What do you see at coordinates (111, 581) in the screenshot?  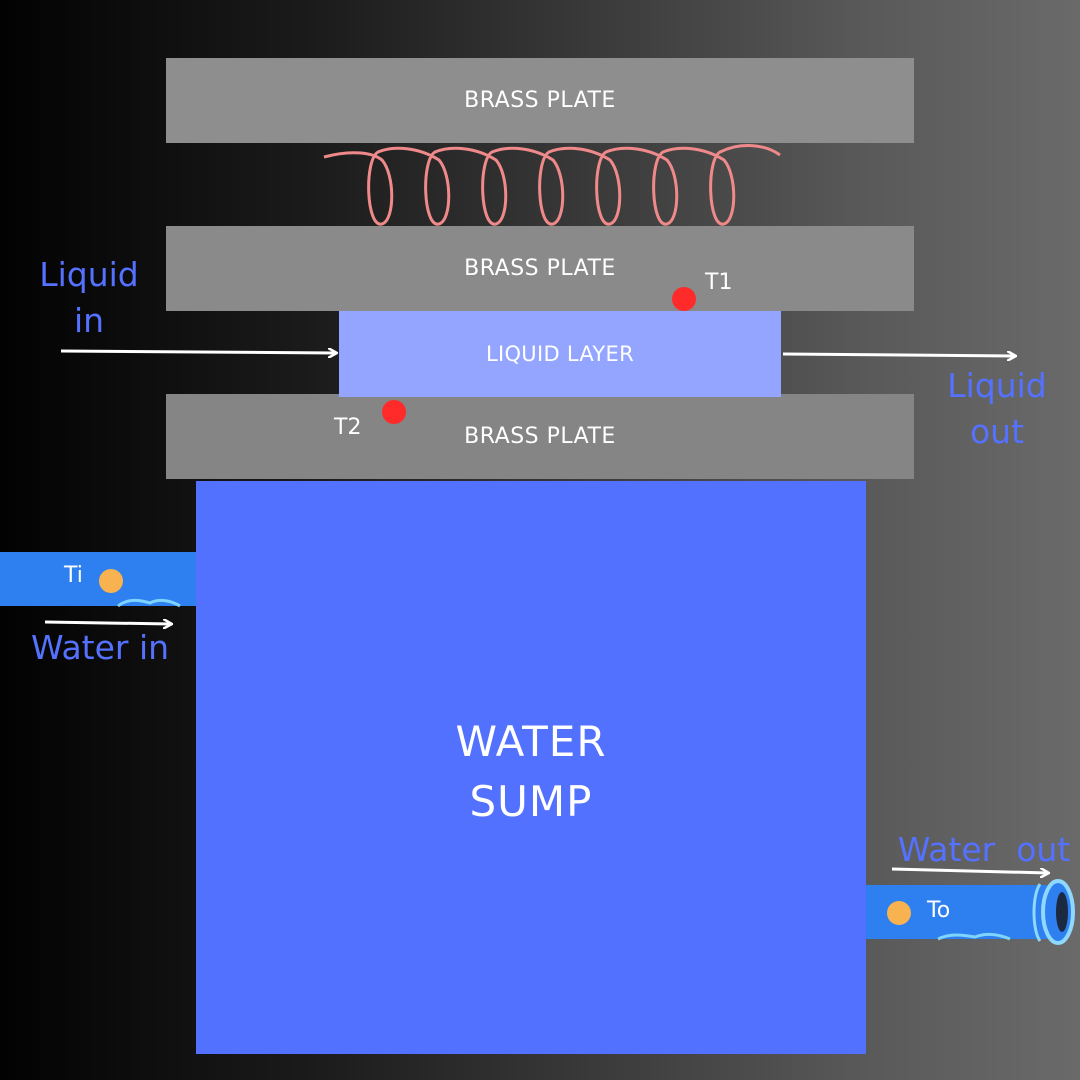 I see `thermocouple-ti-dot` at bounding box center [111, 581].